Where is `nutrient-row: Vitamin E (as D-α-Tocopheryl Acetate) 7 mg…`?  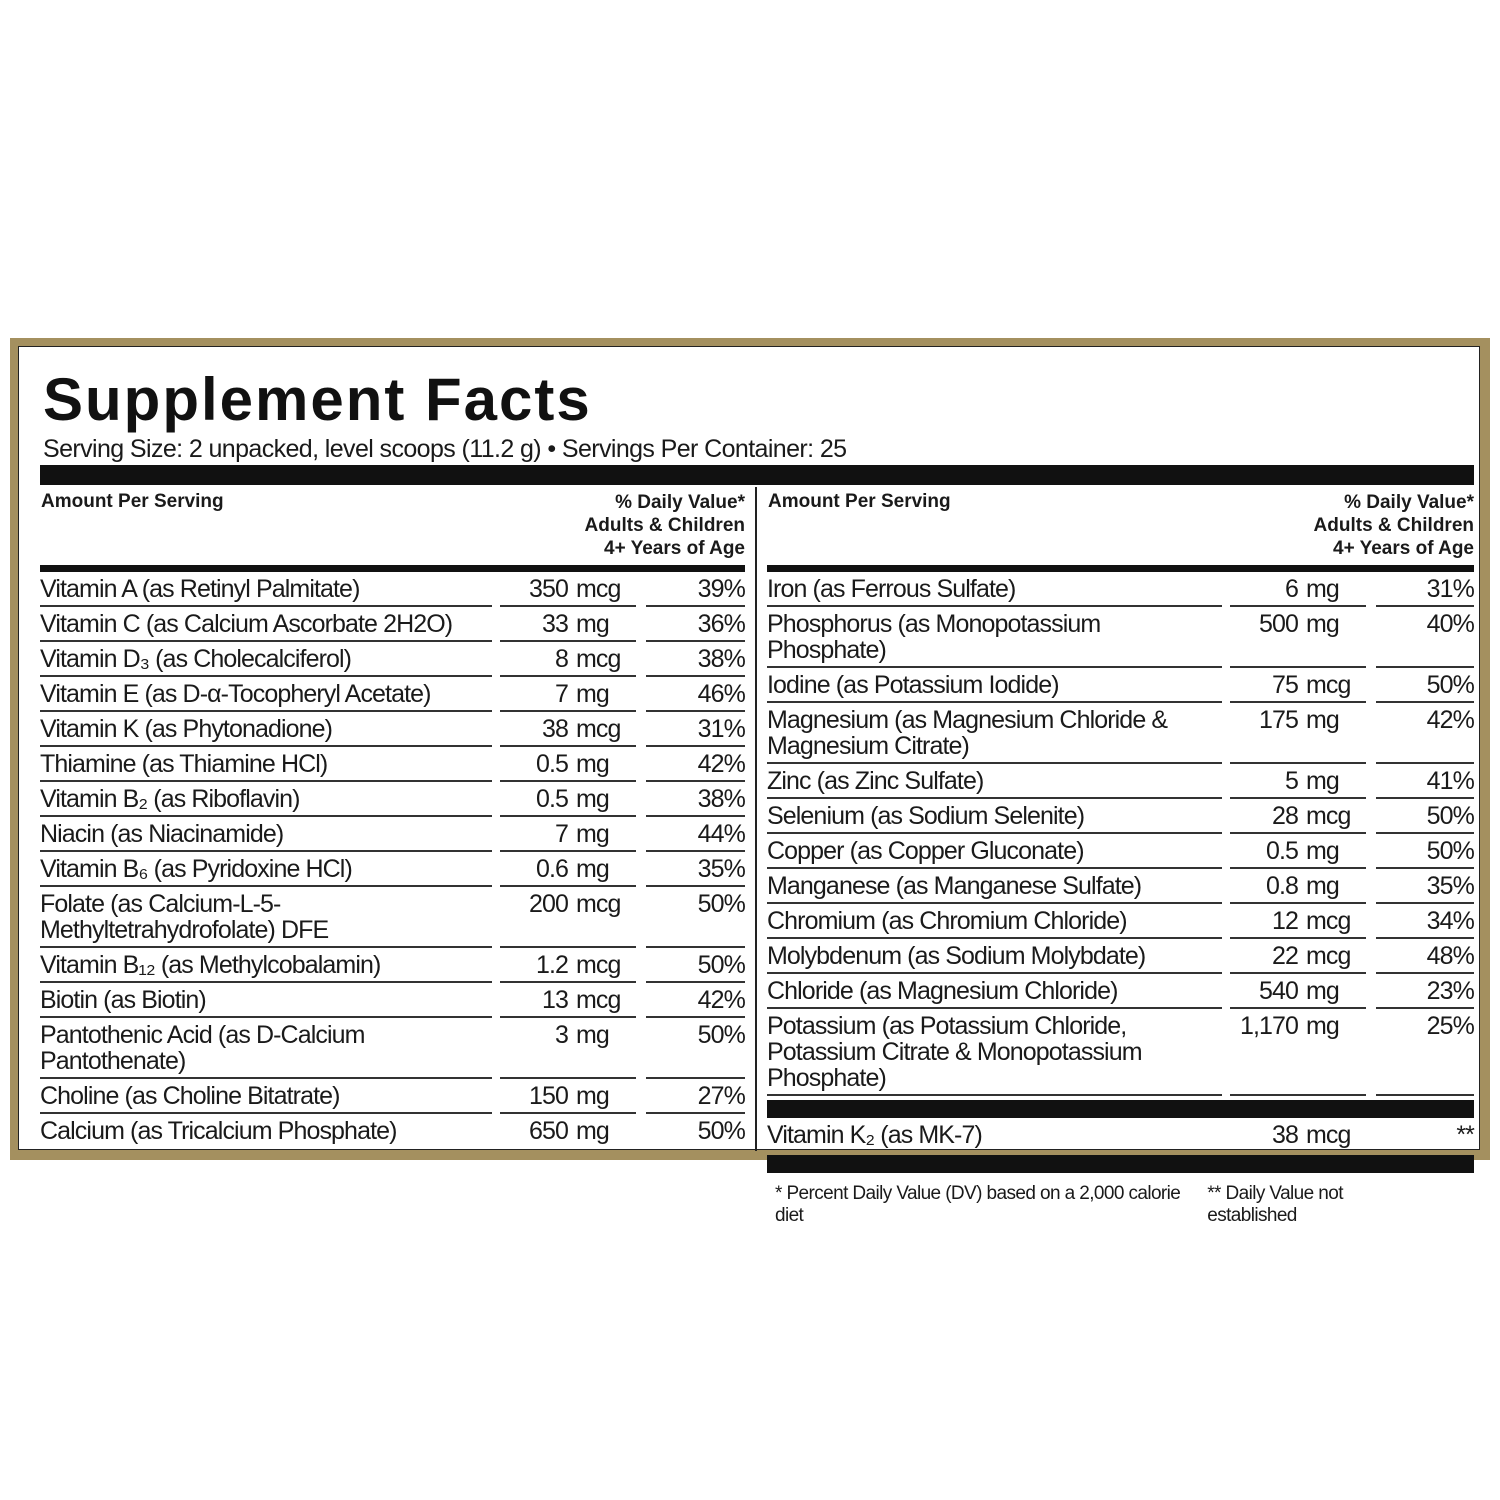
nutrient-row: Vitamin E (as D-α-Tocopheryl Acetate) 7 mg… is located at coordinates (393, 694).